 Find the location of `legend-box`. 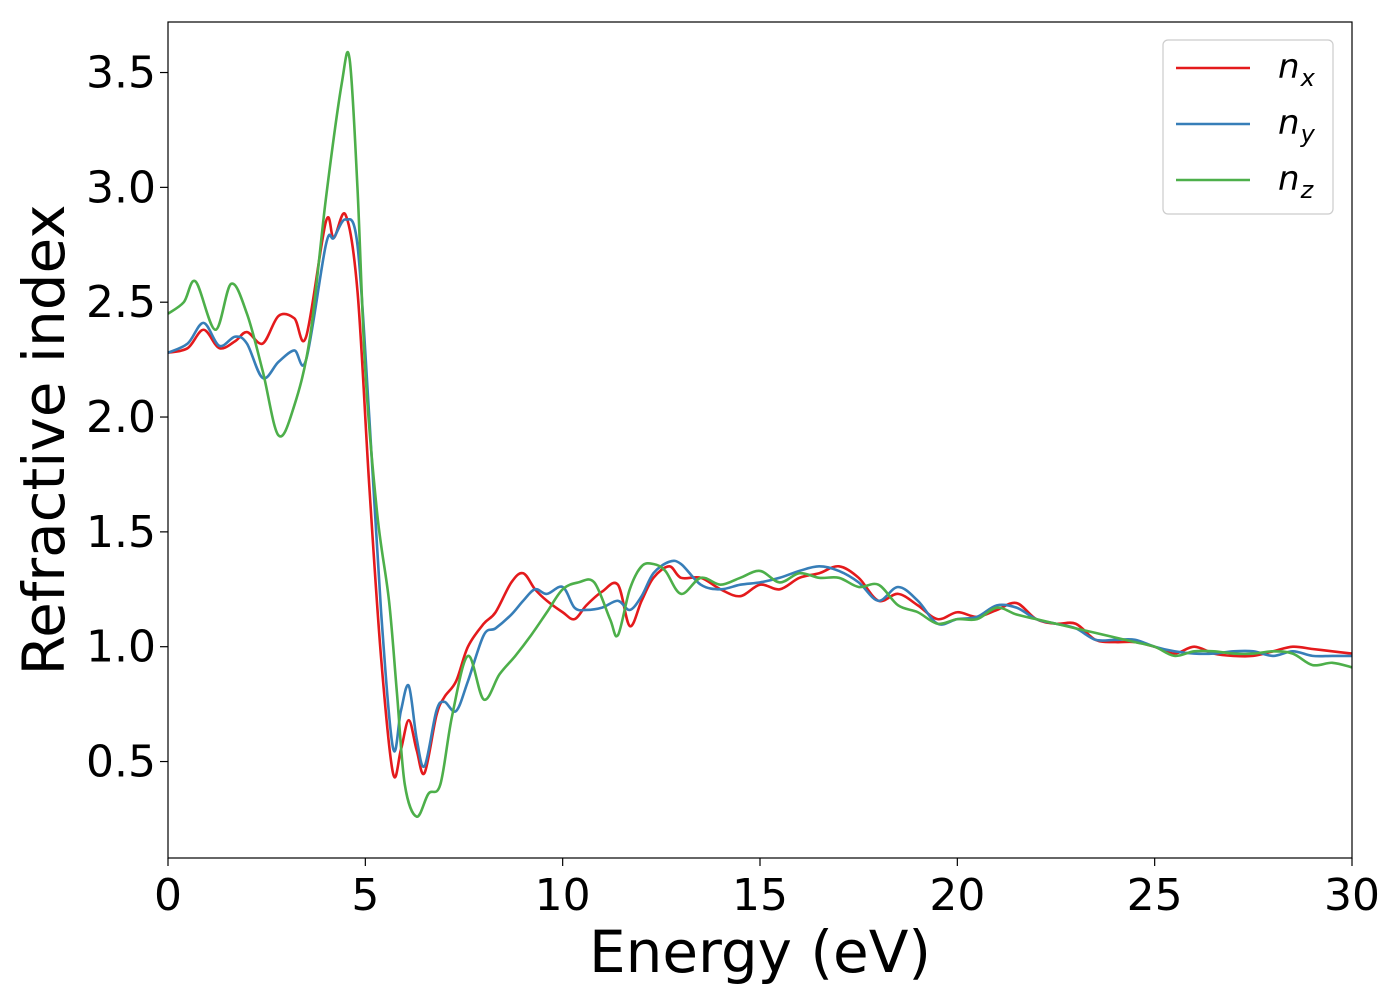

legend-box is located at coordinates (1248, 127).